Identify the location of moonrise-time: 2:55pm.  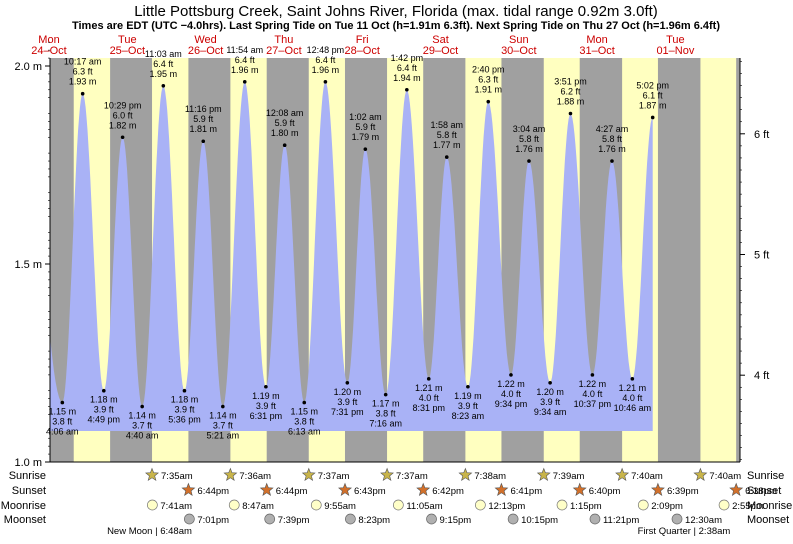
(748, 506).